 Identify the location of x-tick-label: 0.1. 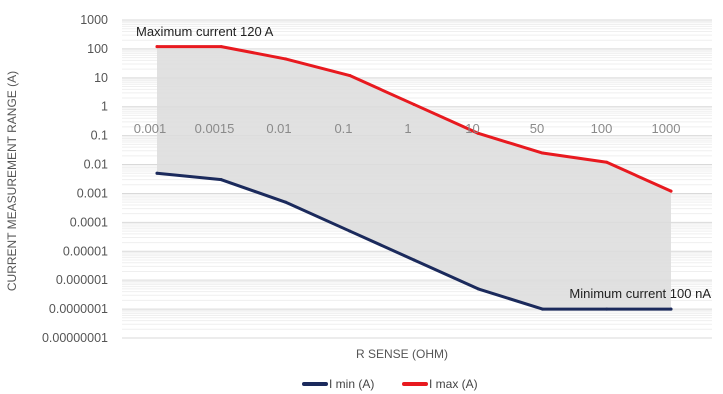
(343, 128).